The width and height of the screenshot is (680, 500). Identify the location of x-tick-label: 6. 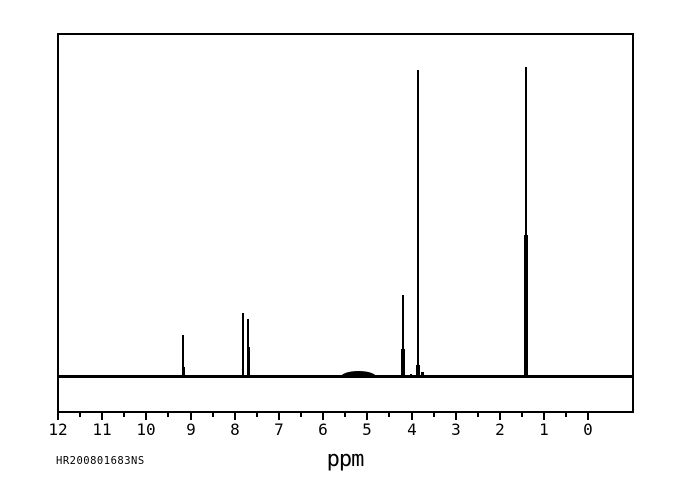
(323, 429).